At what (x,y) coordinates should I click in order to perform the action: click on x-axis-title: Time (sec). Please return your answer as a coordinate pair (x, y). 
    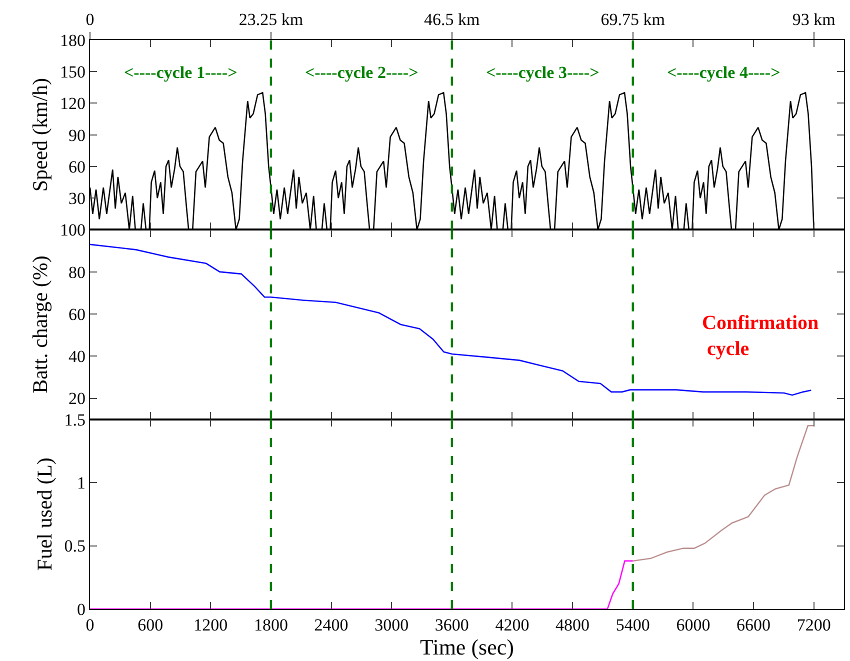
    Looking at the image, I should click on (467, 647).